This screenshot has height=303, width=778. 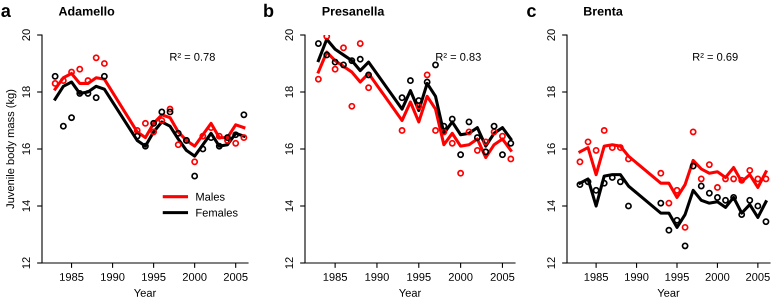 What do you see at coordinates (6, 12) in the screenshot?
I see `text: a` at bounding box center [6, 12].